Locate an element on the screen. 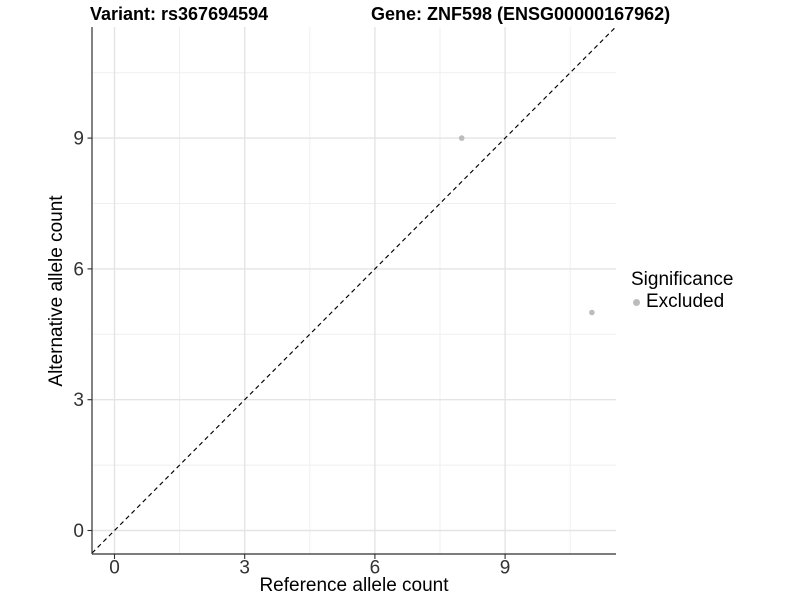 Image resolution: width=800 pixels, height=600 pixels. x-tick-label: 9 is located at coordinates (505, 568).